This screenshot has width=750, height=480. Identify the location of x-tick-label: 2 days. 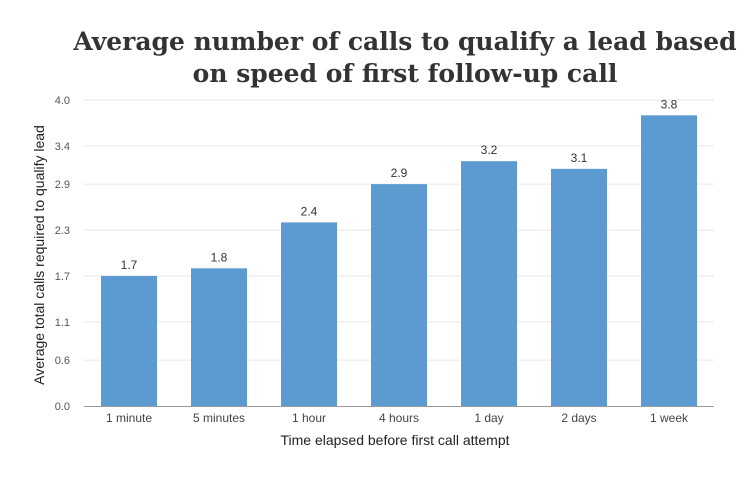
(578, 418).